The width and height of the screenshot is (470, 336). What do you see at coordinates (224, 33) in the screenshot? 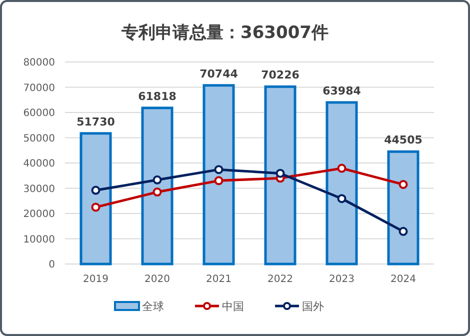
I see `chart-title: 专利申请总量：363007件` at bounding box center [224, 33].